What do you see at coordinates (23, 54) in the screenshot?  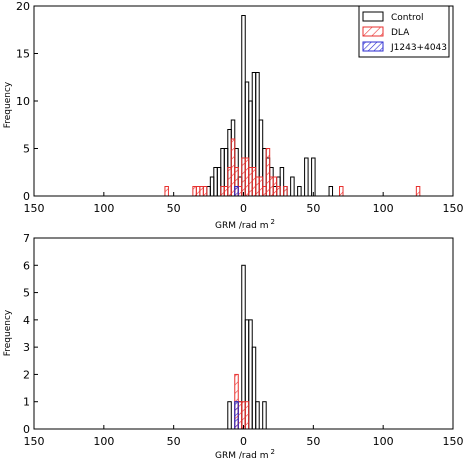 I see `y-tick-label: 15` at bounding box center [23, 54].